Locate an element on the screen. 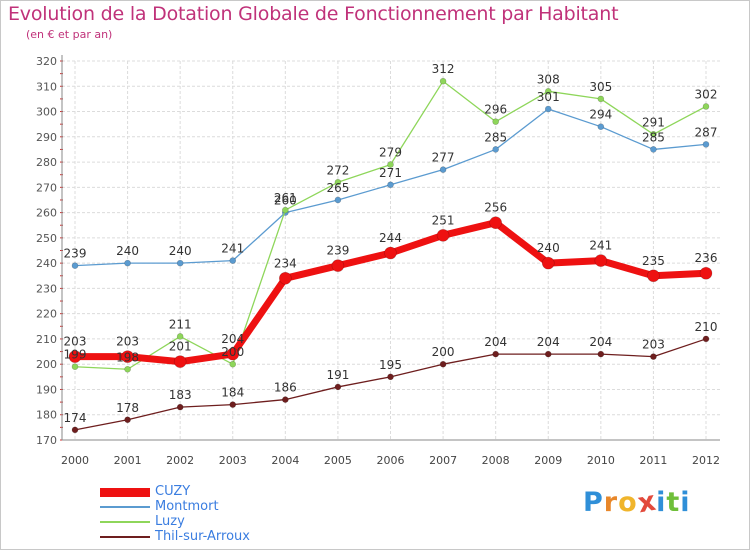 The width and height of the screenshot is (750, 550). logo-letter: r is located at coordinates (611, 502).